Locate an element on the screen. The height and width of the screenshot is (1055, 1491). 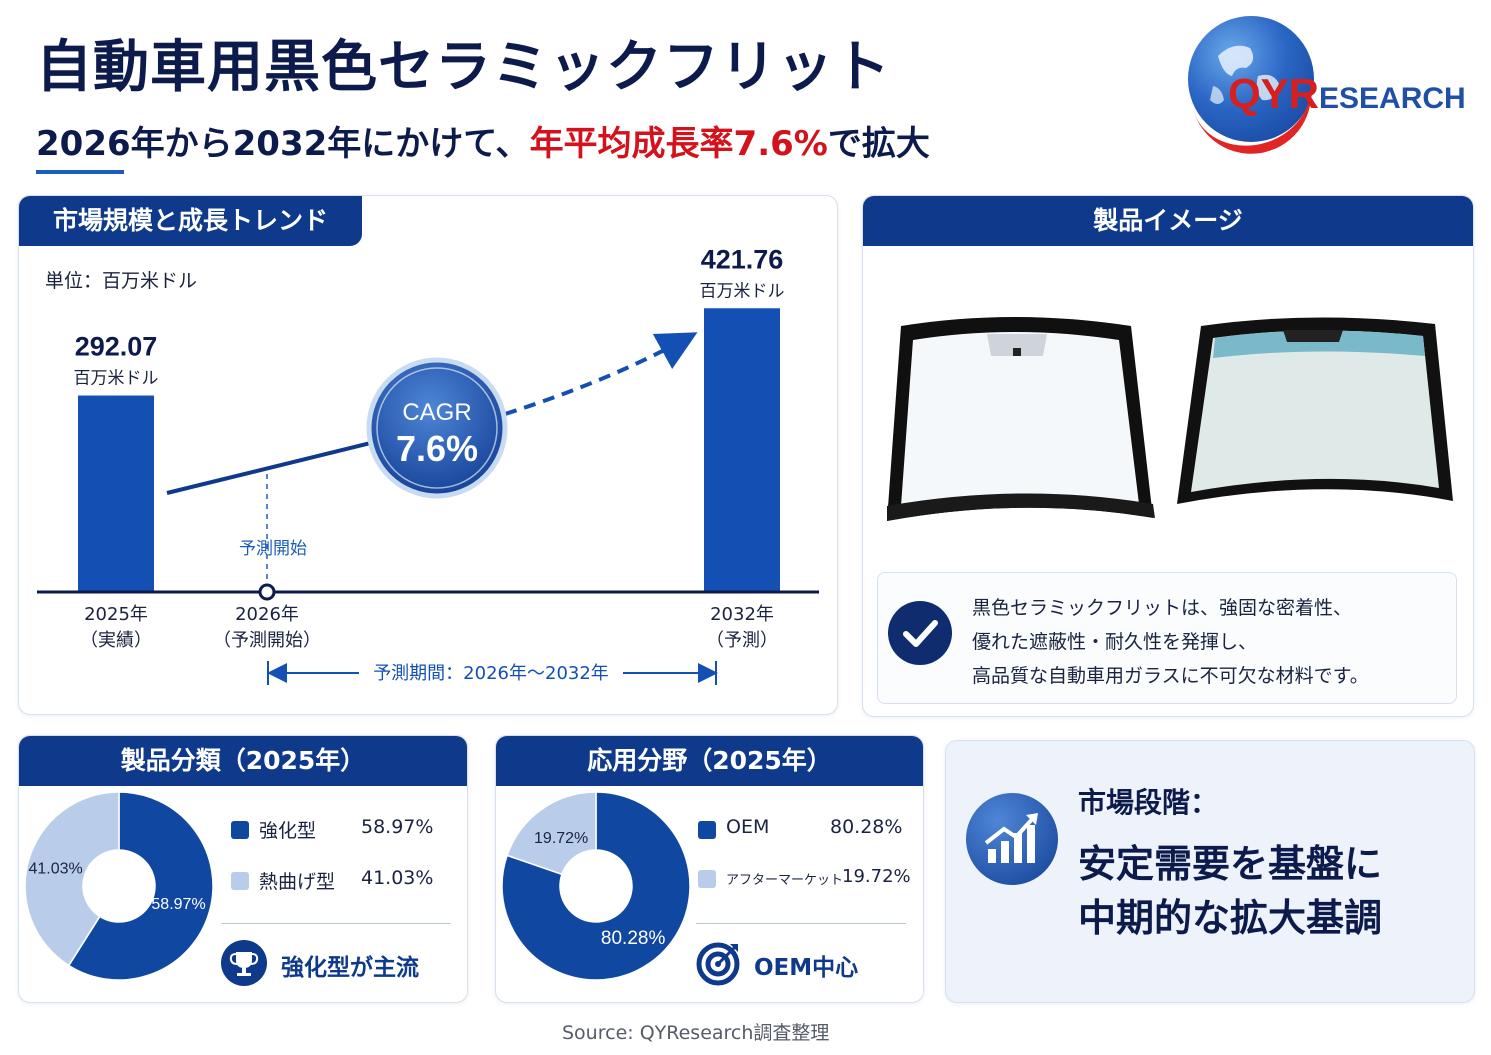
forecast-start-marker is located at coordinates (267, 592).